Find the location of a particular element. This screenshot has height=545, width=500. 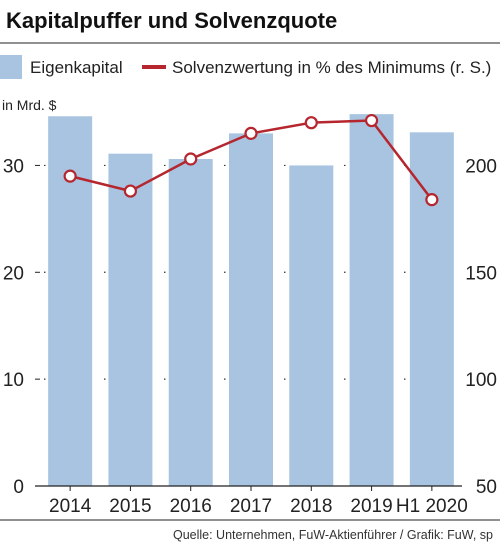

bar-2019 is located at coordinates (371, 300).